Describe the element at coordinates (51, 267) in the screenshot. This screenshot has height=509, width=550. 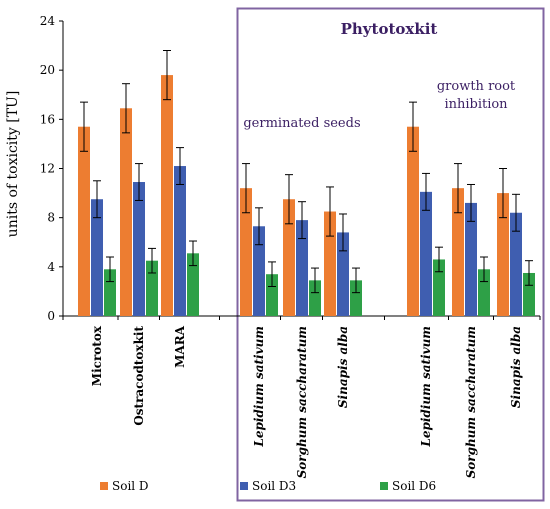
I see `y-tick-label: 4` at that location.